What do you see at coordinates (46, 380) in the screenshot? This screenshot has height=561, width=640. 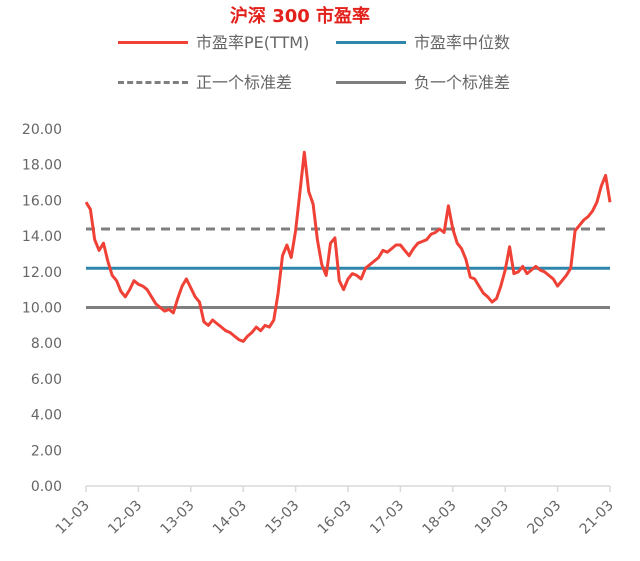 I see `y-tick-label: 6.00` at bounding box center [46, 380].